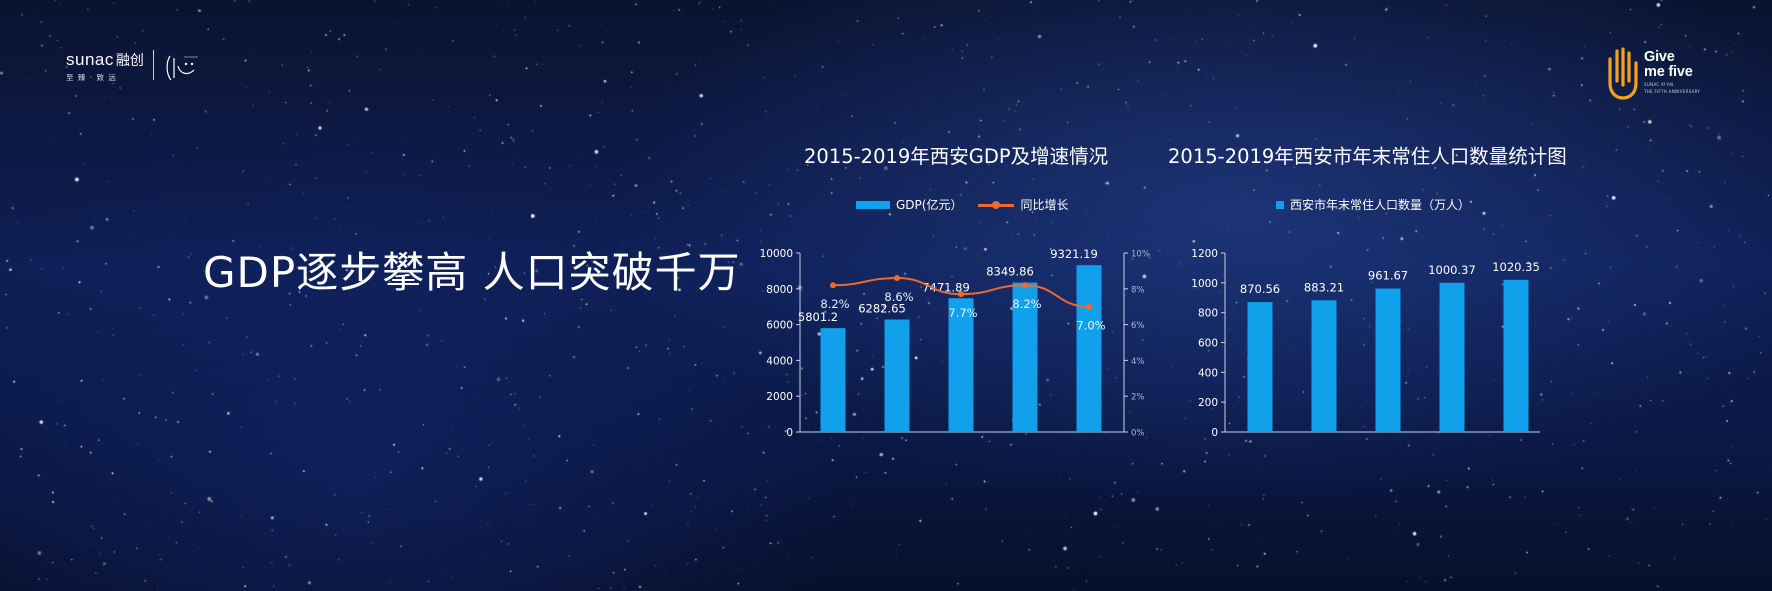 The image size is (1772, 591). I want to click on gdp-y2-tick-label: 4%, so click(1138, 362).